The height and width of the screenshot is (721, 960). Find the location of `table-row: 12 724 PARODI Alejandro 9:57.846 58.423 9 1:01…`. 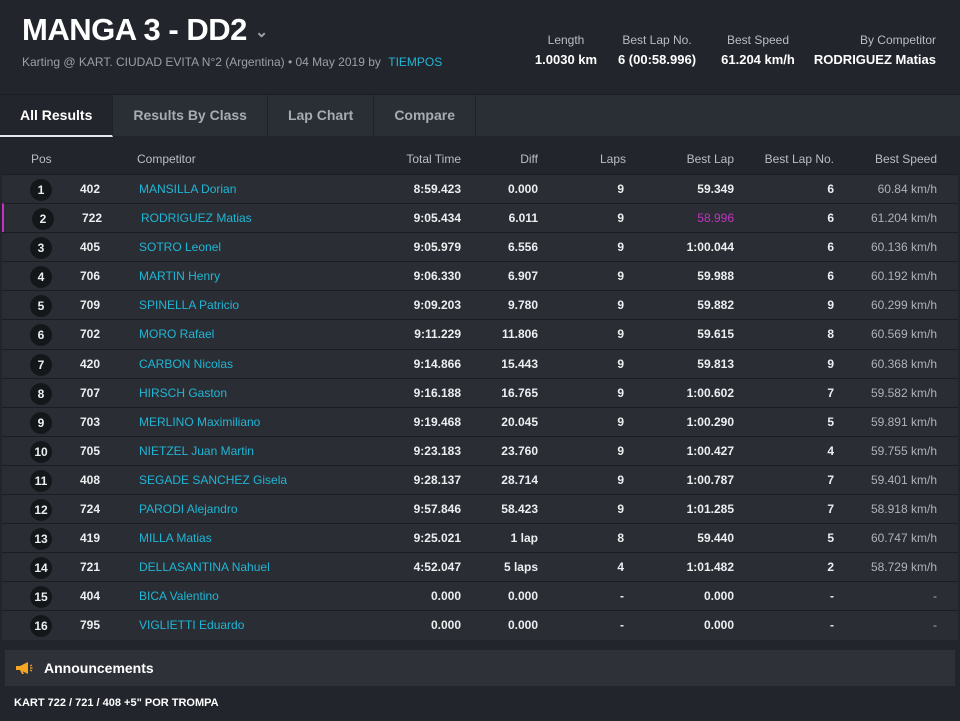

table-row: 12 724 PARODI Alejandro 9:57.846 58.423 9 1:01… is located at coordinates (480, 509).